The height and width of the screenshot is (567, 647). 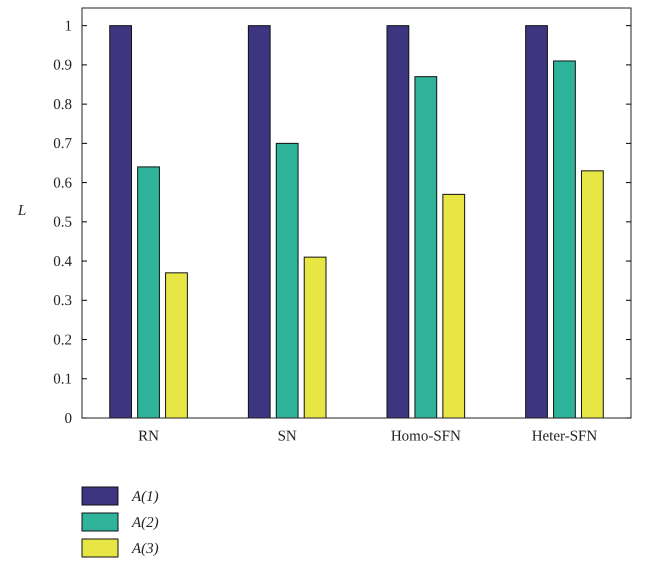 What do you see at coordinates (68, 418) in the screenshot?
I see `y-tick-label: 0` at bounding box center [68, 418].